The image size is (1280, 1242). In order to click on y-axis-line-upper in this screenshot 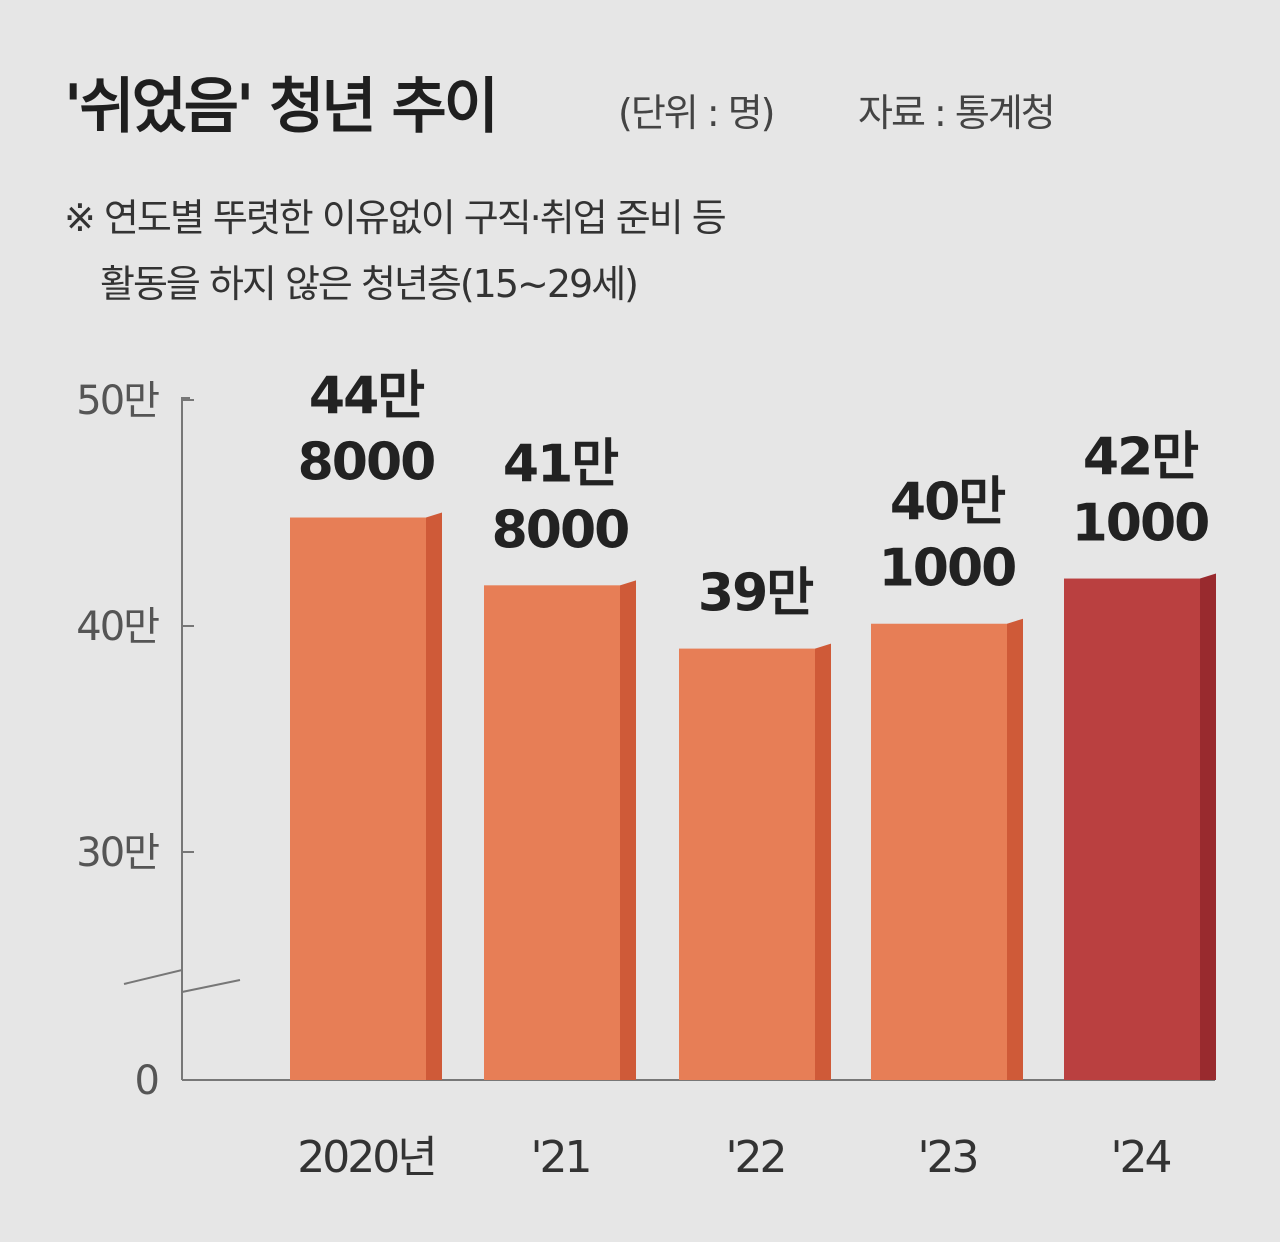, I will do `click(185, 683)`.